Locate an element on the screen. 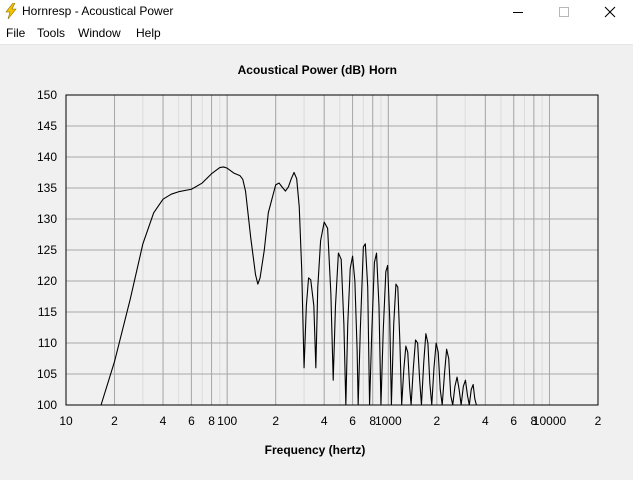 Image resolution: width=633 pixels, height=480 pixels. close-icon is located at coordinates (610, 11).